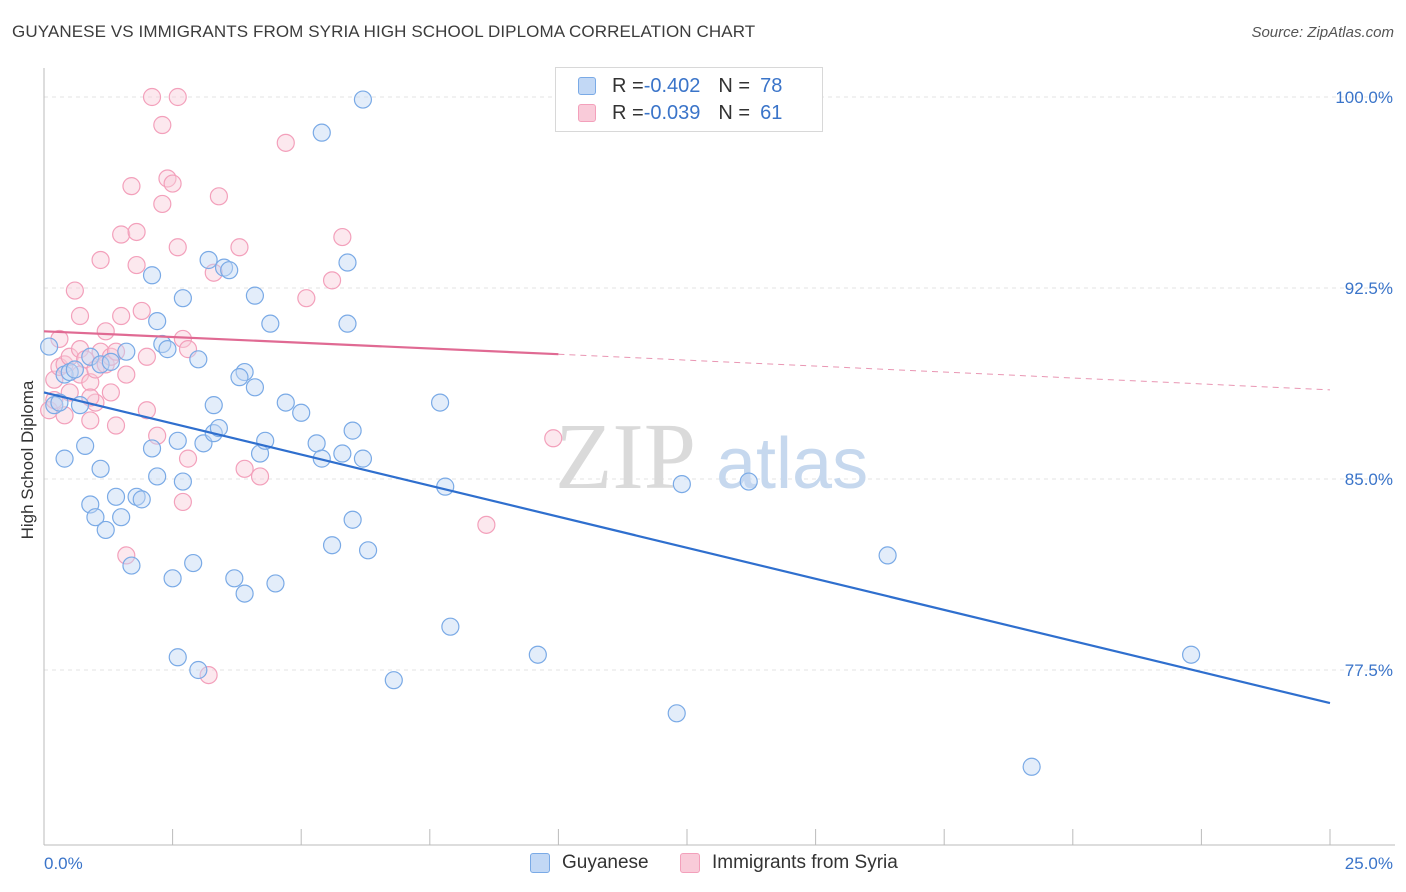  What do you see at coordinates (680, 86) in the screenshot?
I see `legend-row-guyanese: R = -0.402 N = 78` at bounding box center [680, 86].